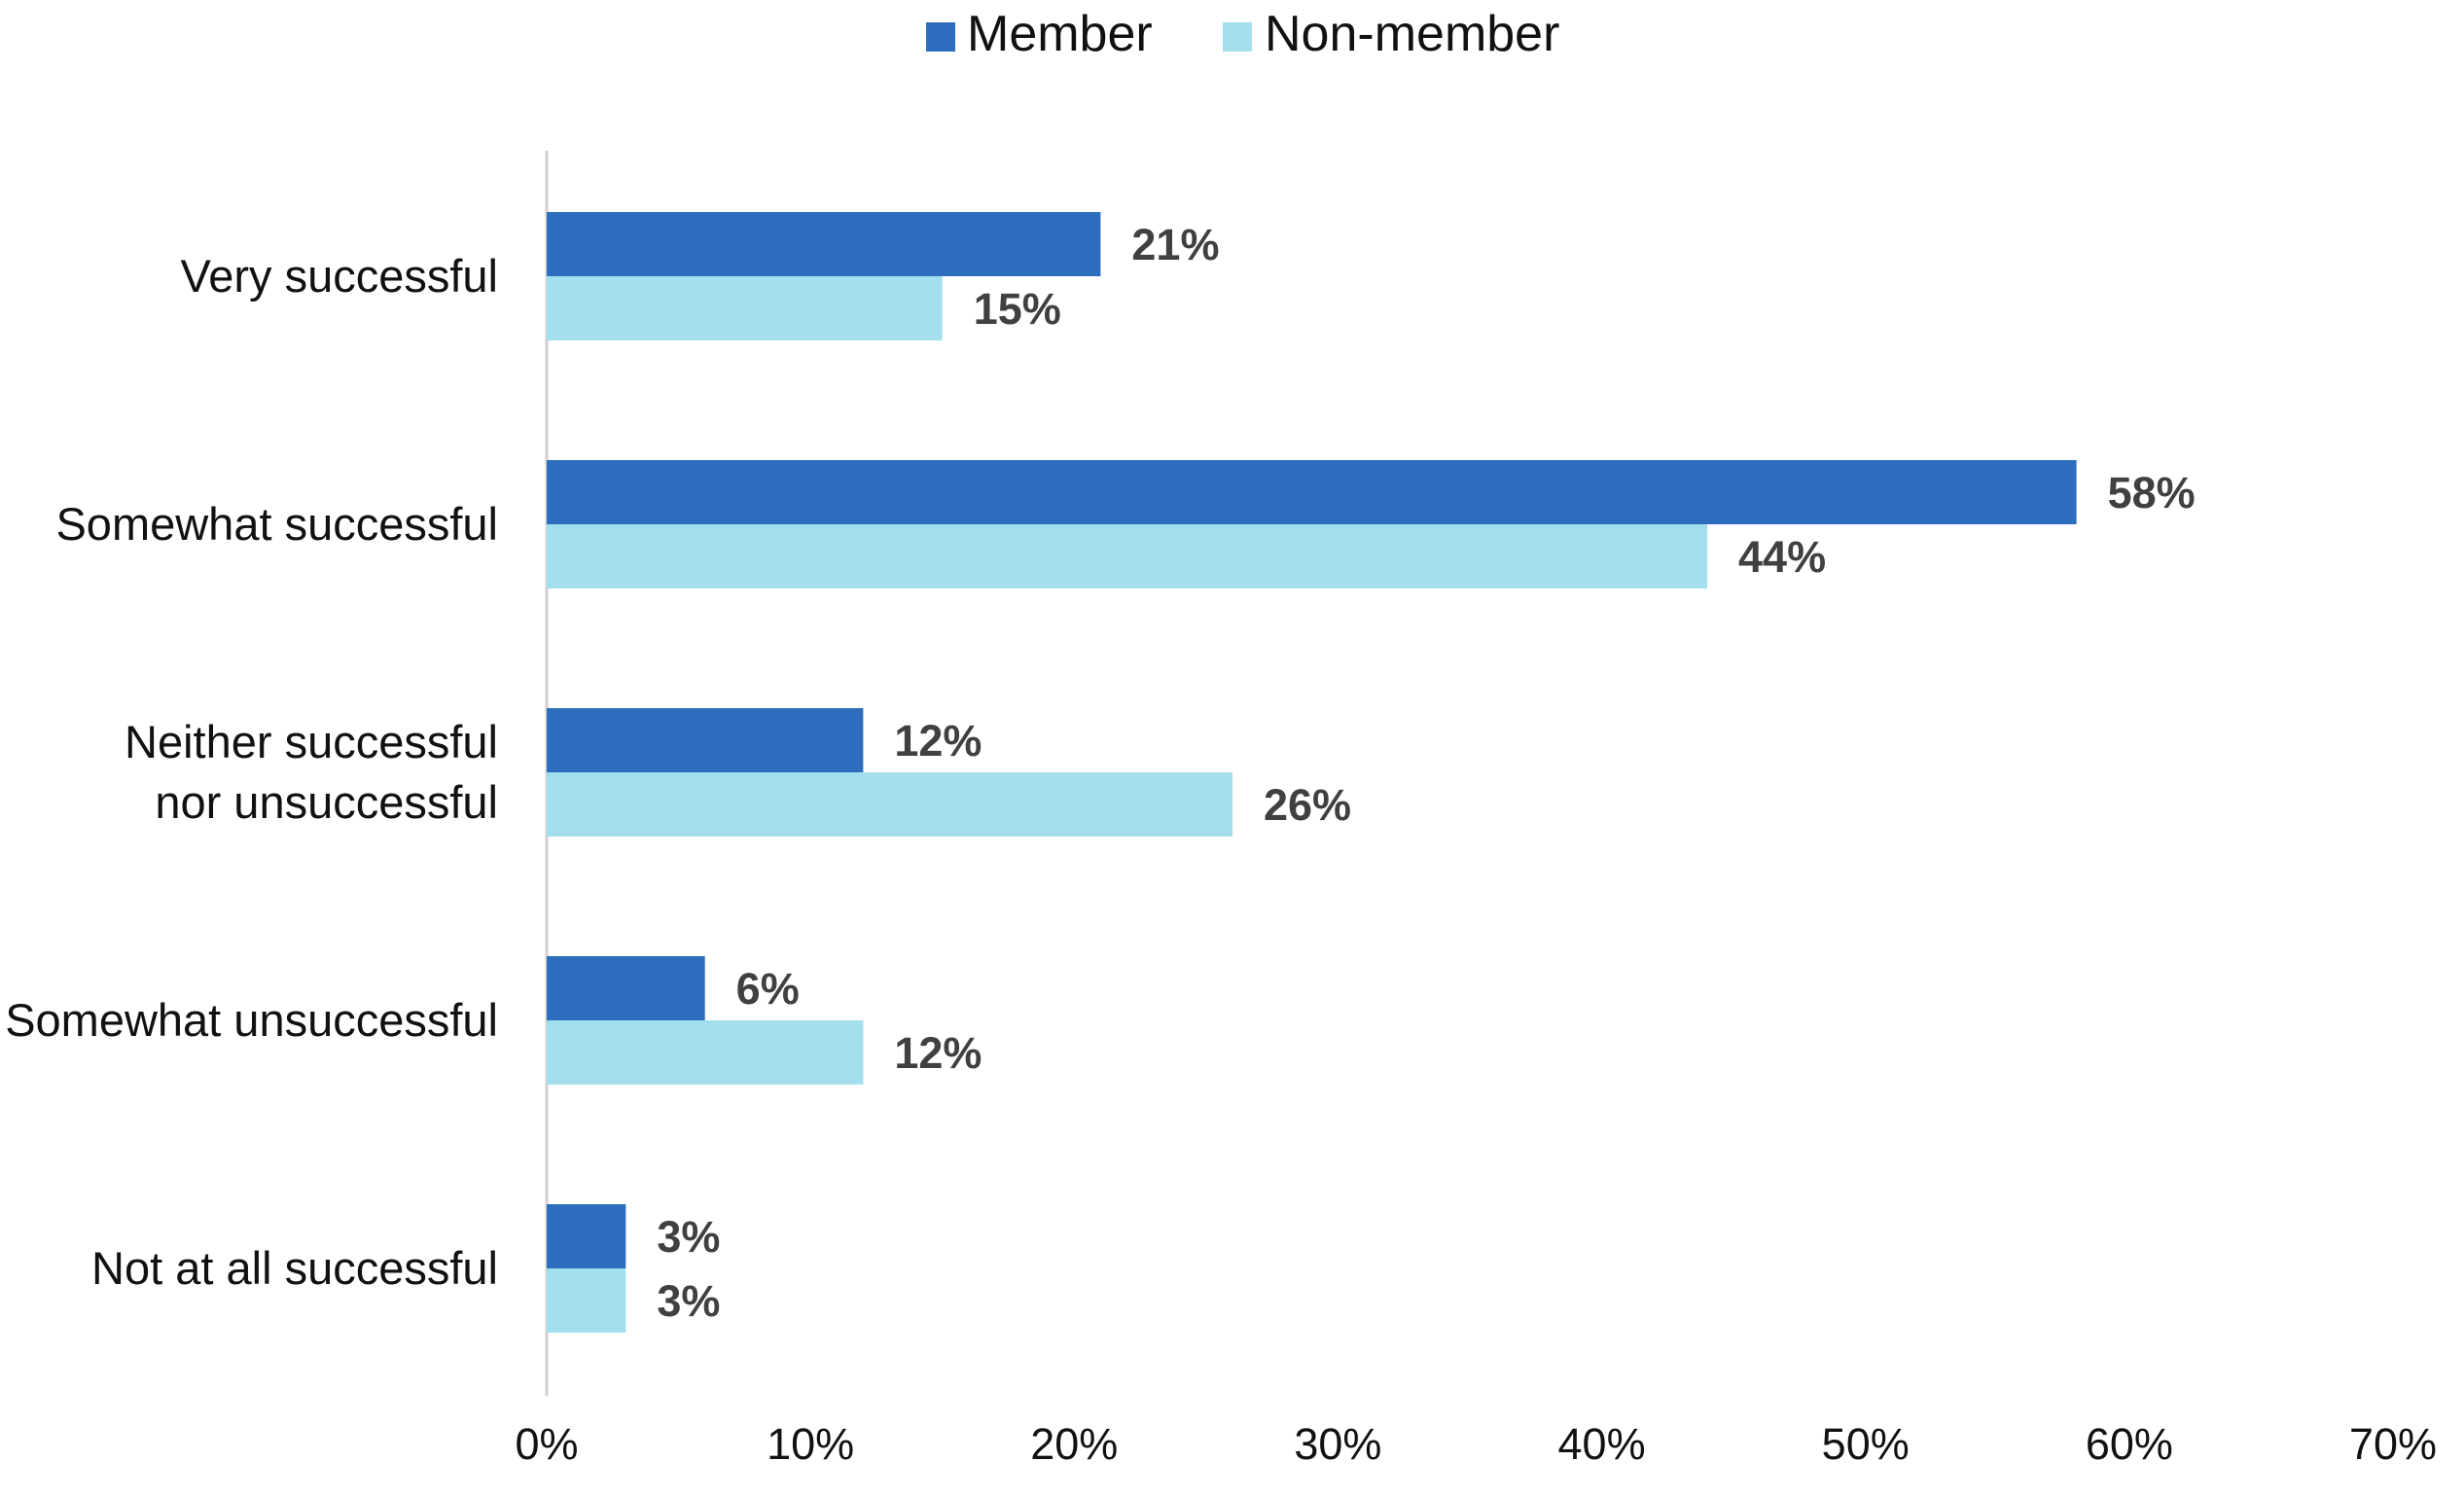 The height and width of the screenshot is (1497, 2464). What do you see at coordinates (339, 276) in the screenshot?
I see `category-label: Very successful` at bounding box center [339, 276].